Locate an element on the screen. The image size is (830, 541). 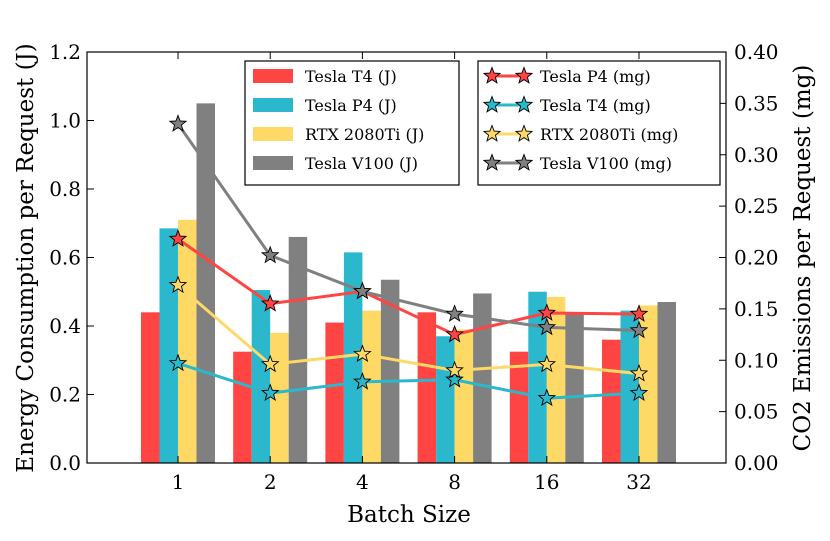
y-right-tick-label-0.40: 0.40 is located at coordinates (756, 52).